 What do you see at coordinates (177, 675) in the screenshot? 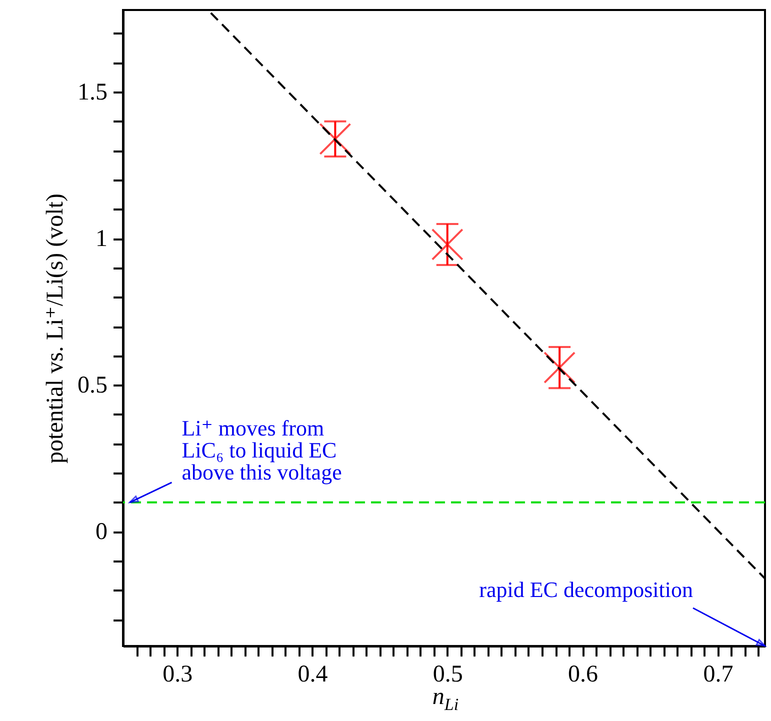
I see `x-tick-label: 0.3` at bounding box center [177, 675].